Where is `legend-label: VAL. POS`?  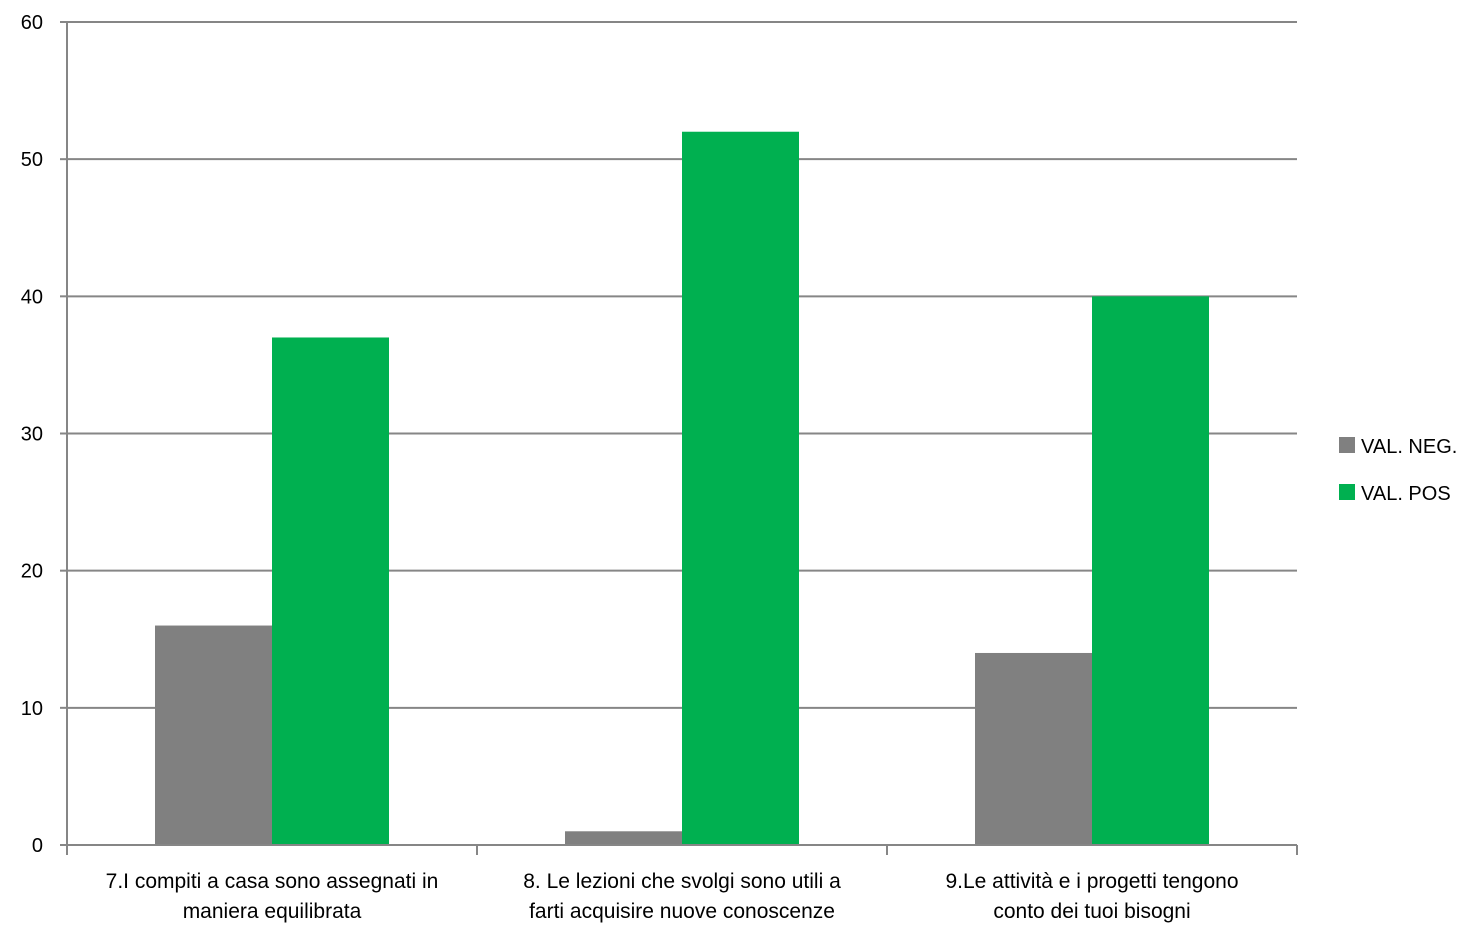
legend-label: VAL. POS is located at coordinates (1406, 494).